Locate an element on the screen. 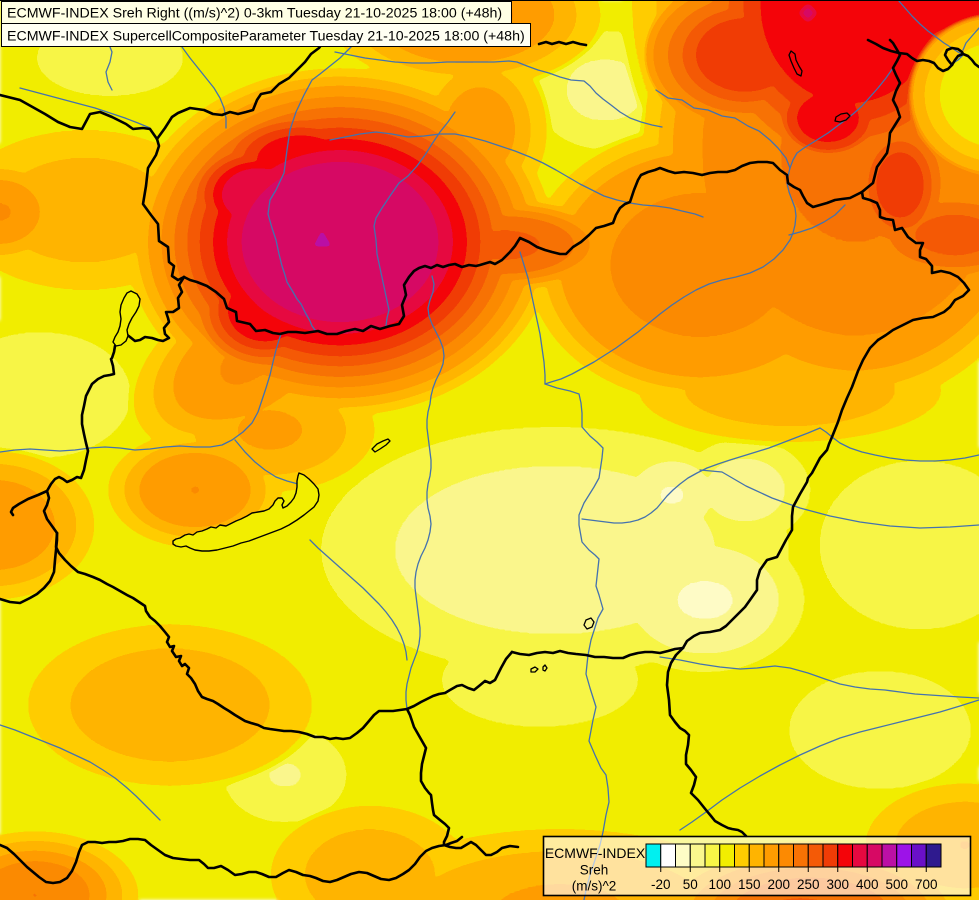 The height and width of the screenshot is (900, 979). svg-text: 400 is located at coordinates (867, 884).